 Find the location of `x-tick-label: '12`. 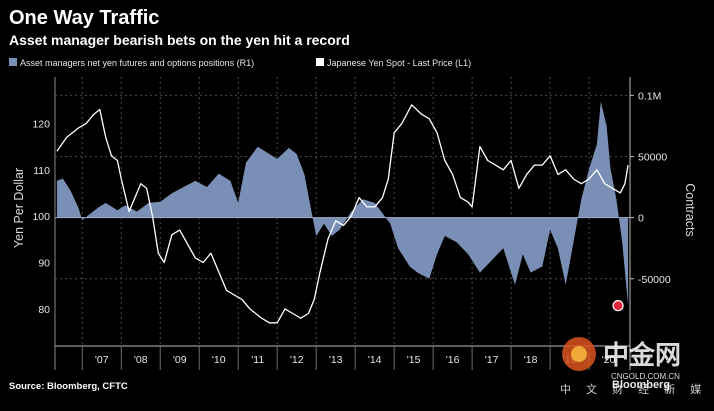

x-tick-label: '12 is located at coordinates (297, 360).